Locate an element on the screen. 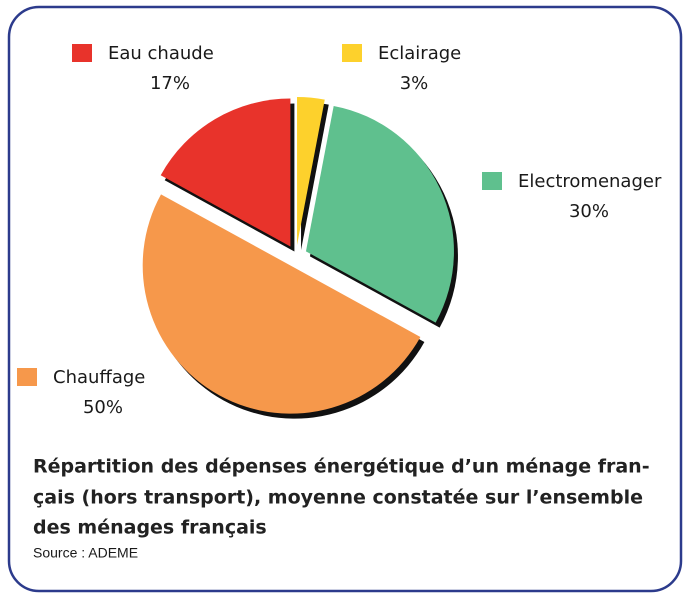 Image resolution: width=690 pixels, height=597 pixels. value-label: 17% is located at coordinates (170, 83).